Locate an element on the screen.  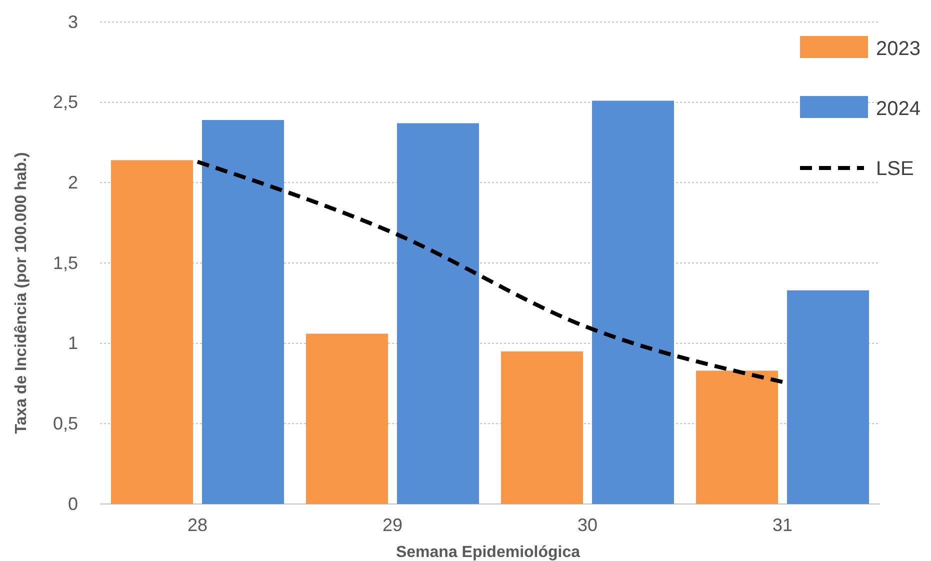
legend-label: 2023 is located at coordinates (898, 49).